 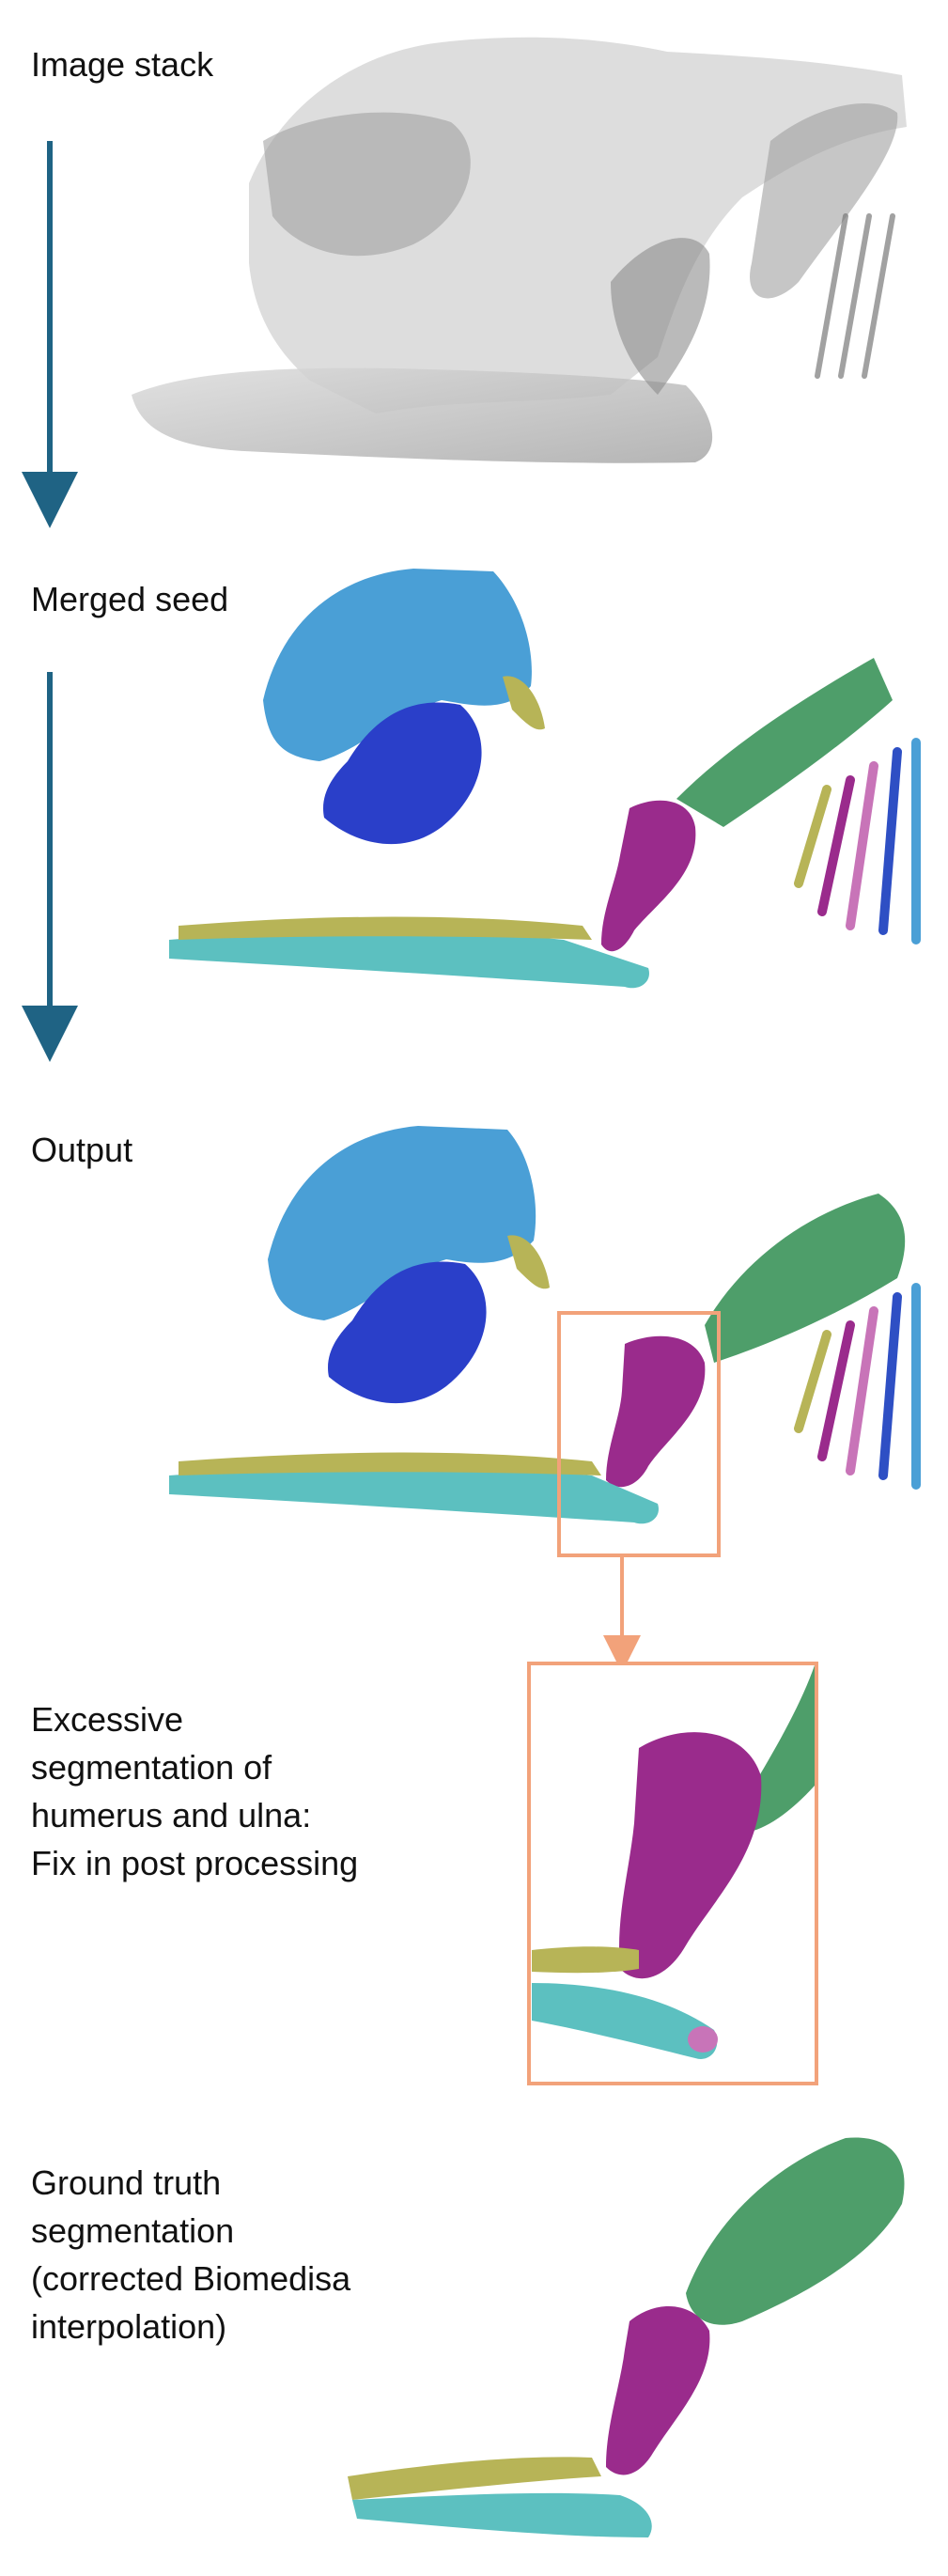 I want to click on label-line: Excessive, so click(x=107, y=1719).